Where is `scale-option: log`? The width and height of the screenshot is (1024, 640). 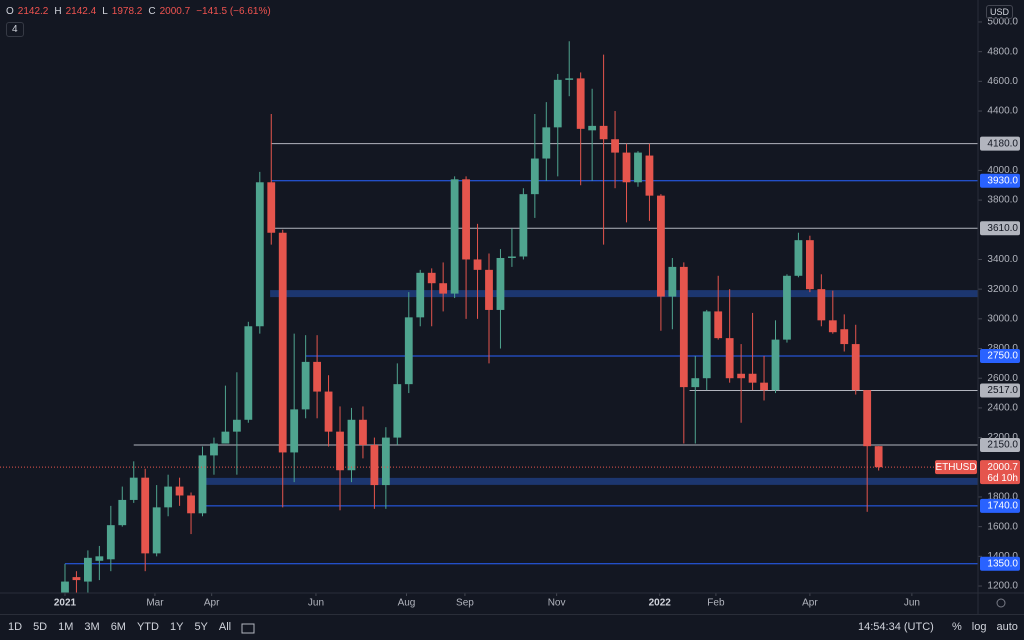
scale-option: log is located at coordinates (979, 627).